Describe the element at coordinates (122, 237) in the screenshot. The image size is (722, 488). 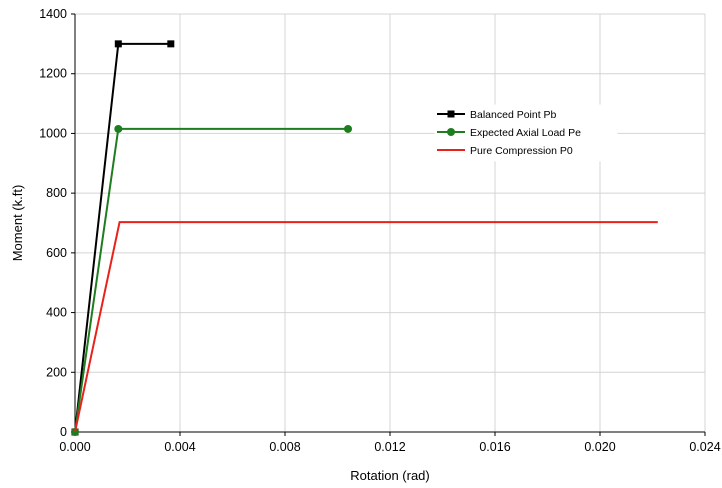
I see `series-line` at that location.